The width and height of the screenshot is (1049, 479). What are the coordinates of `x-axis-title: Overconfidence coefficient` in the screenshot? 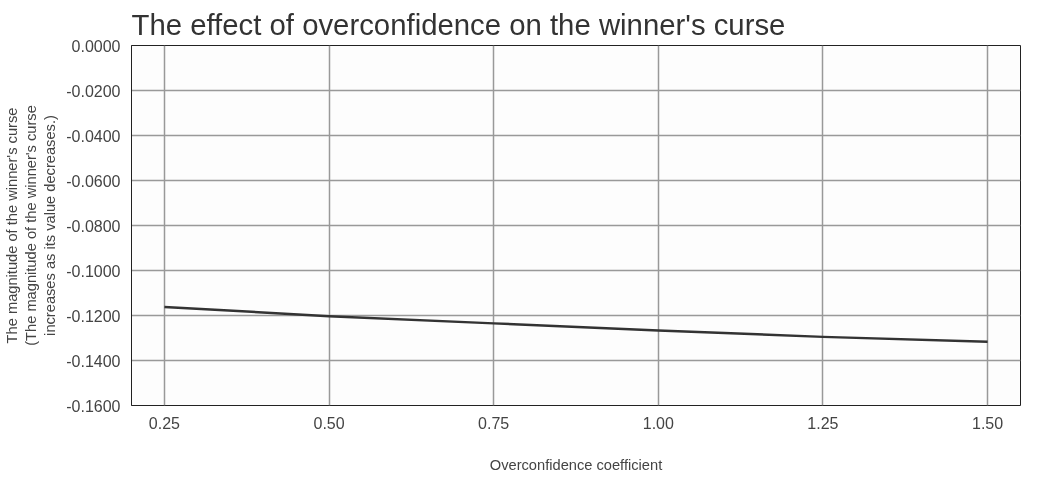 It's located at (576, 464).